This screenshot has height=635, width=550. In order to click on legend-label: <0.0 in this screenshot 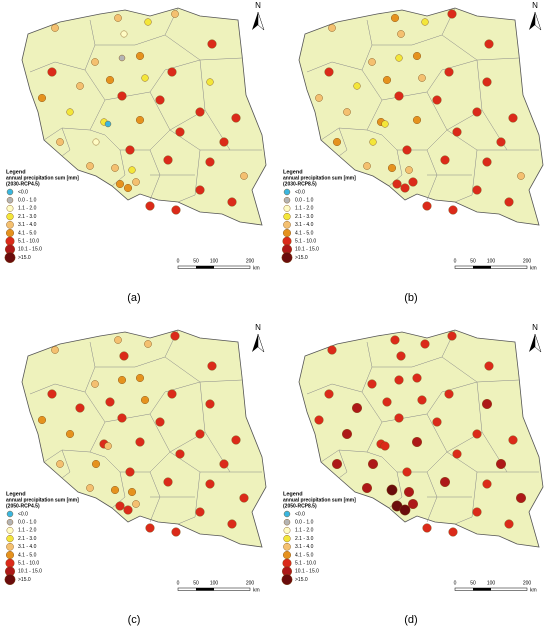, I will do `click(23, 192)`.